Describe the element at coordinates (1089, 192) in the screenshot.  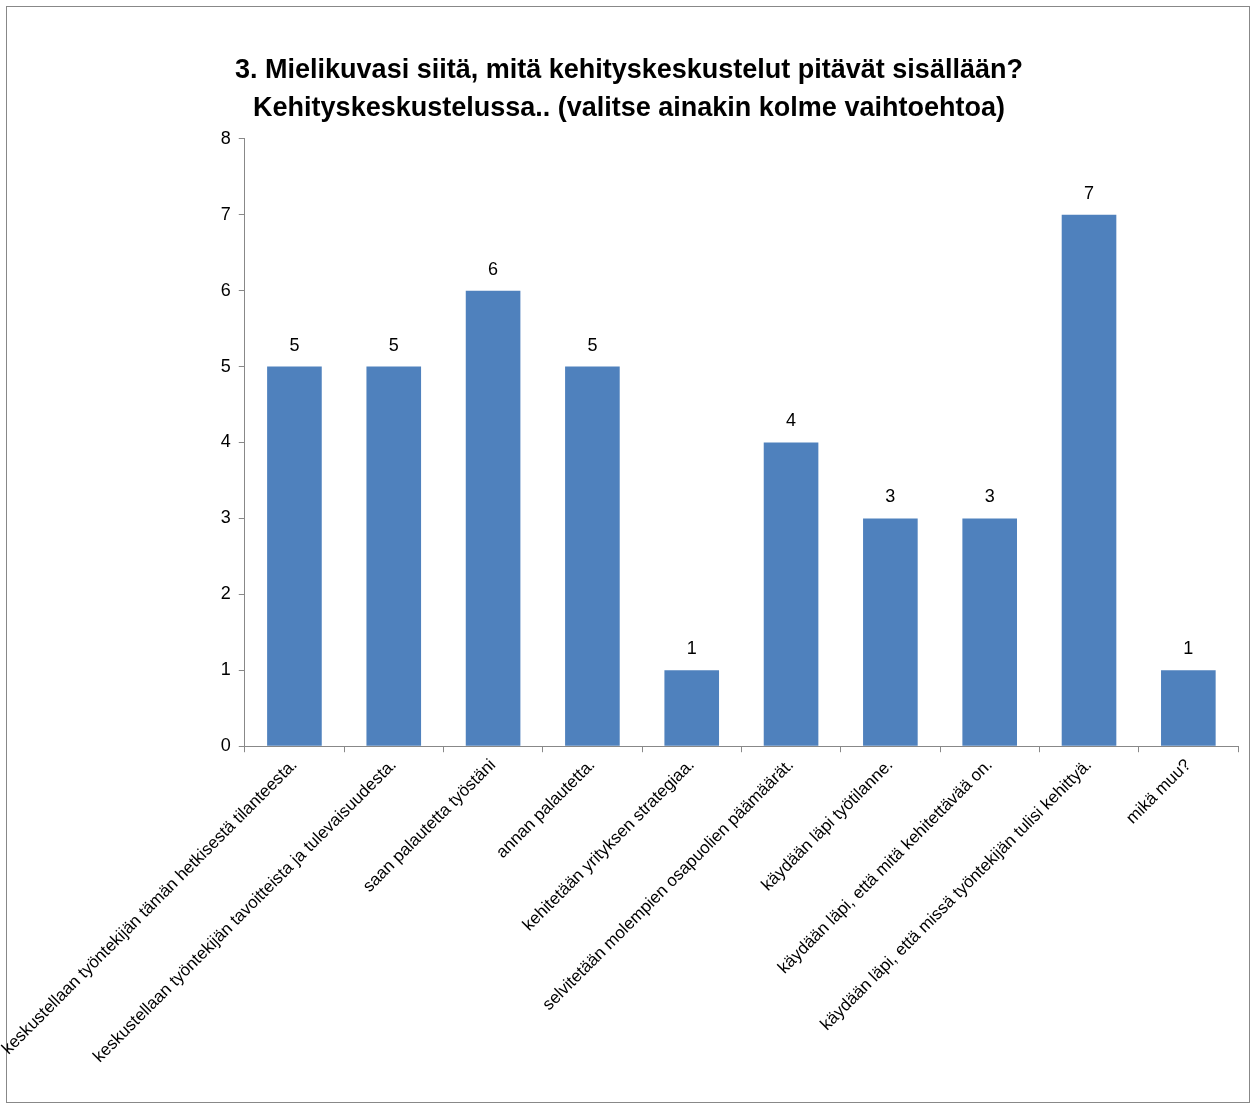
I see `data-label: 7` at that location.